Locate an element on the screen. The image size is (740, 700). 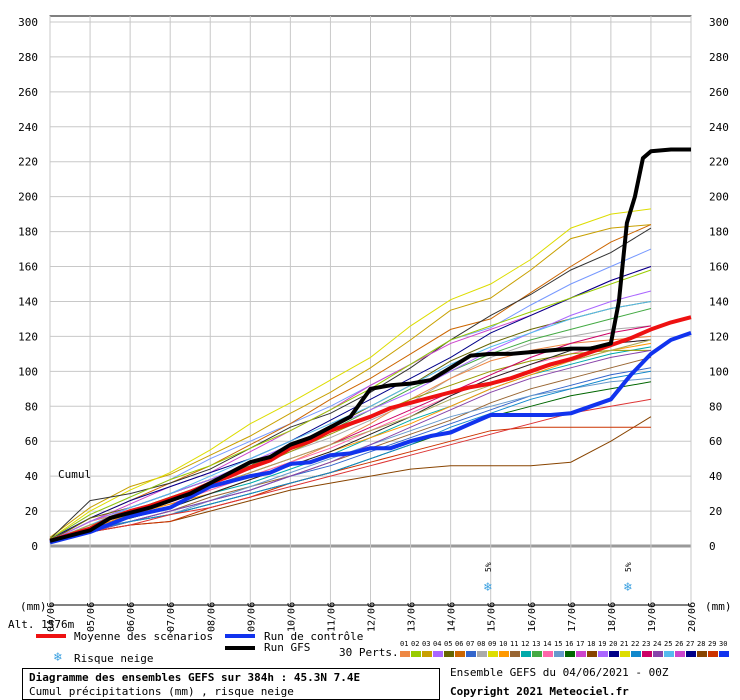
y-tick-label: 220 is located at coordinates (719, 162).